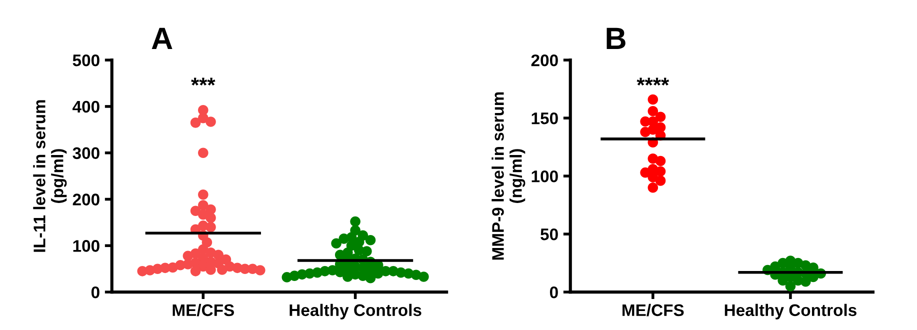  What do you see at coordinates (50, 176) in the screenshot?
I see `y-axis-title: IL-11 level in serum (pg/ml)` at bounding box center [50, 176].